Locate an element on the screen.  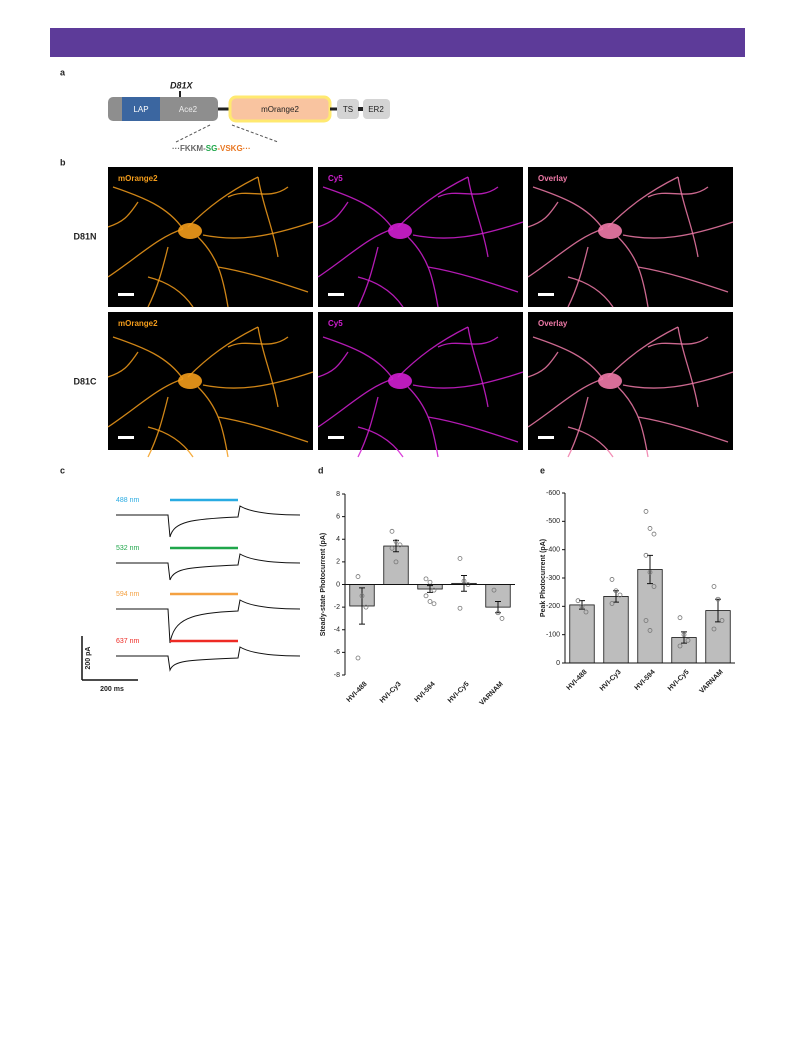
part-label: mOrange2 is located at coordinates (280, 109).